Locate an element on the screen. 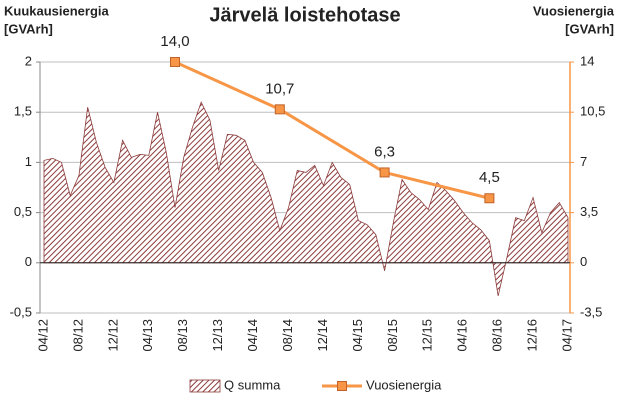 The image size is (617, 401). x-tick-label: 12/12 is located at coordinates (112, 335).